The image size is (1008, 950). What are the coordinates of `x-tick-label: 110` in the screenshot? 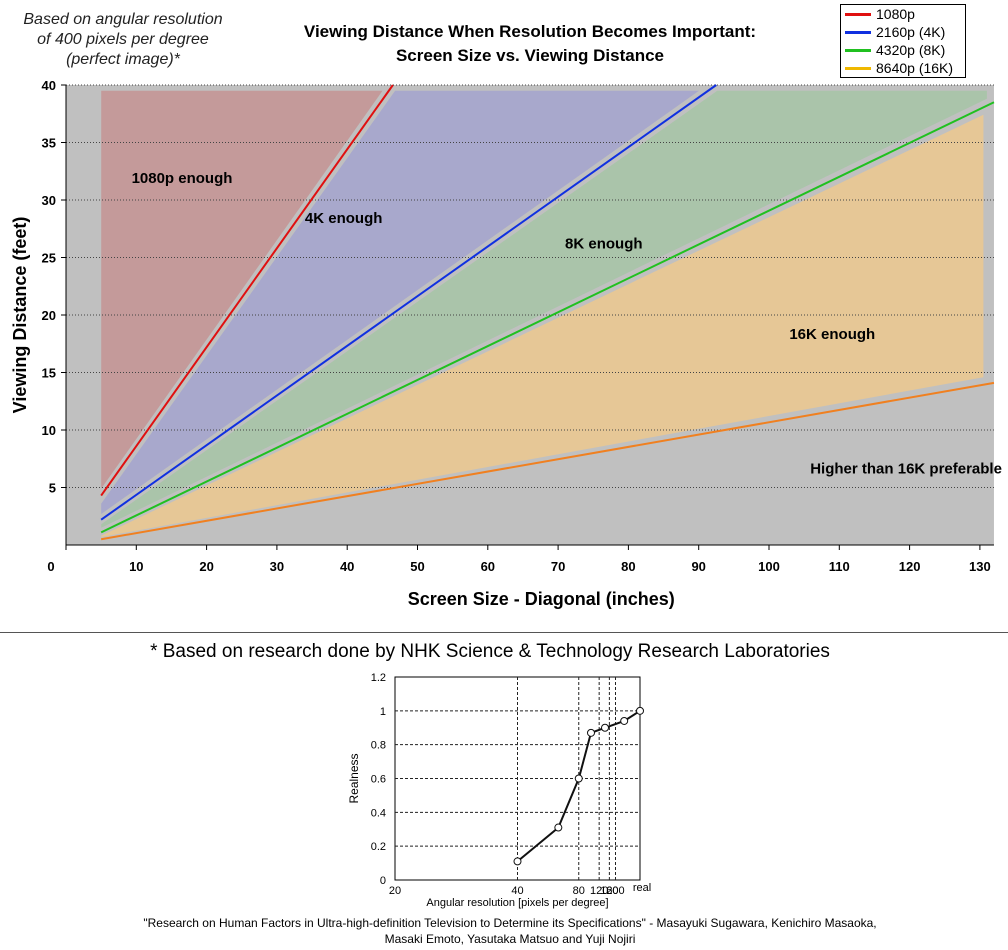 It's located at (839, 566).